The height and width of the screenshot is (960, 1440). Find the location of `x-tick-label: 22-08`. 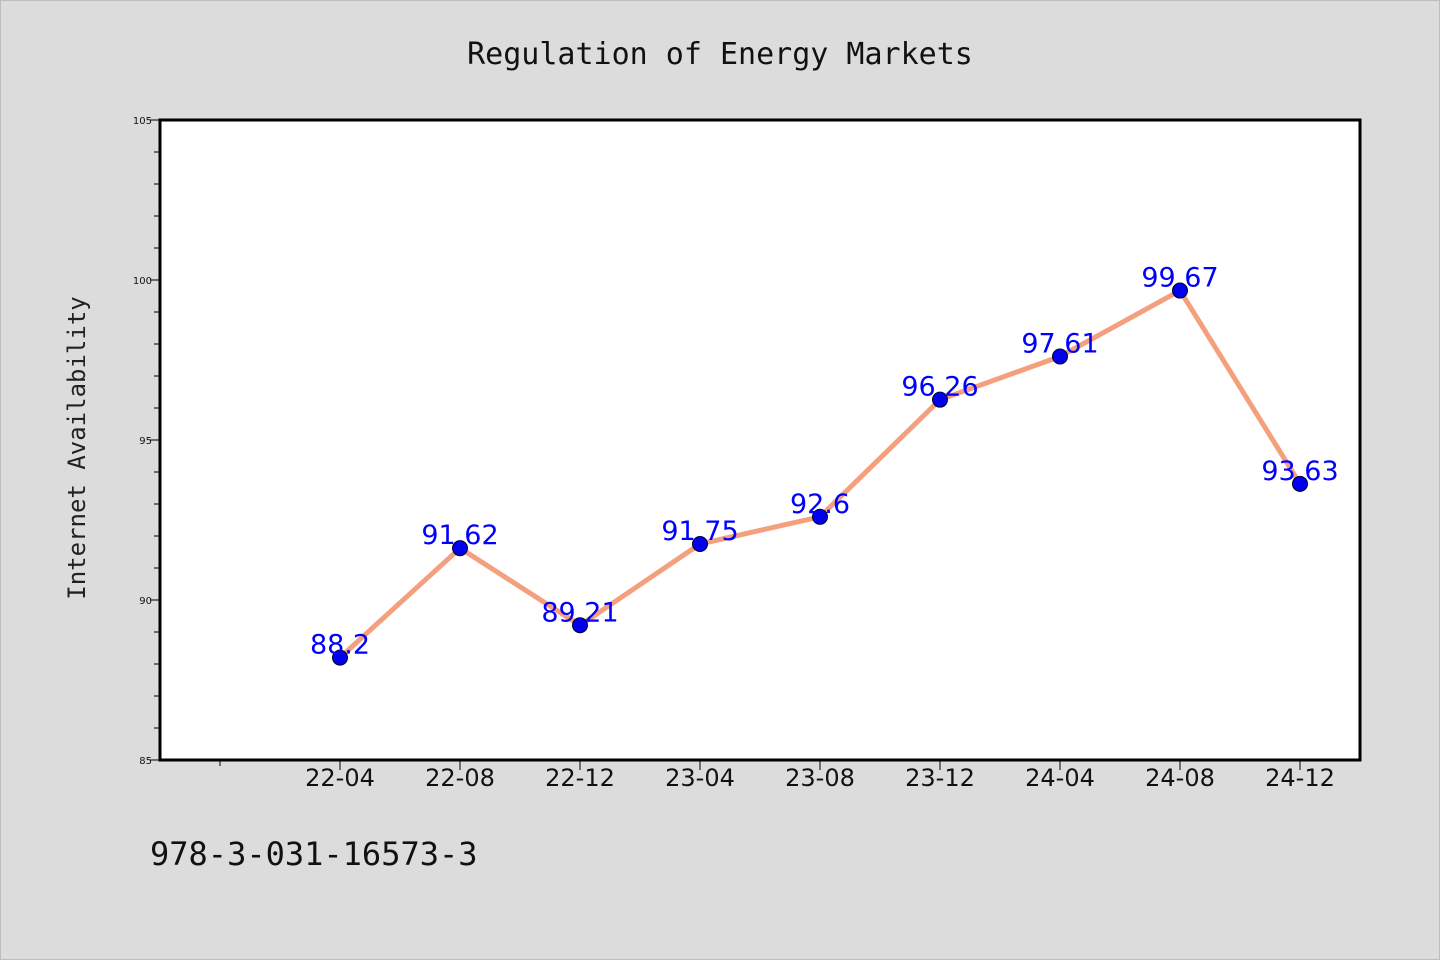

x-tick-label: 22-08 is located at coordinates (460, 778).